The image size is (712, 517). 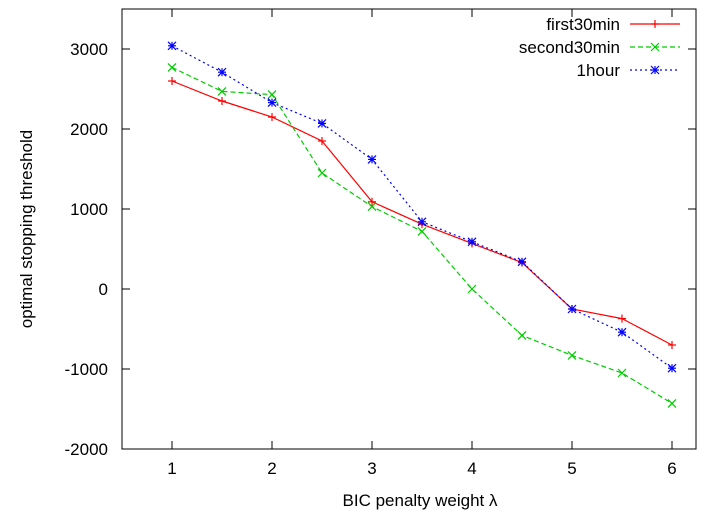 I want to click on y-tick-label: -1000, so click(x=86, y=369).